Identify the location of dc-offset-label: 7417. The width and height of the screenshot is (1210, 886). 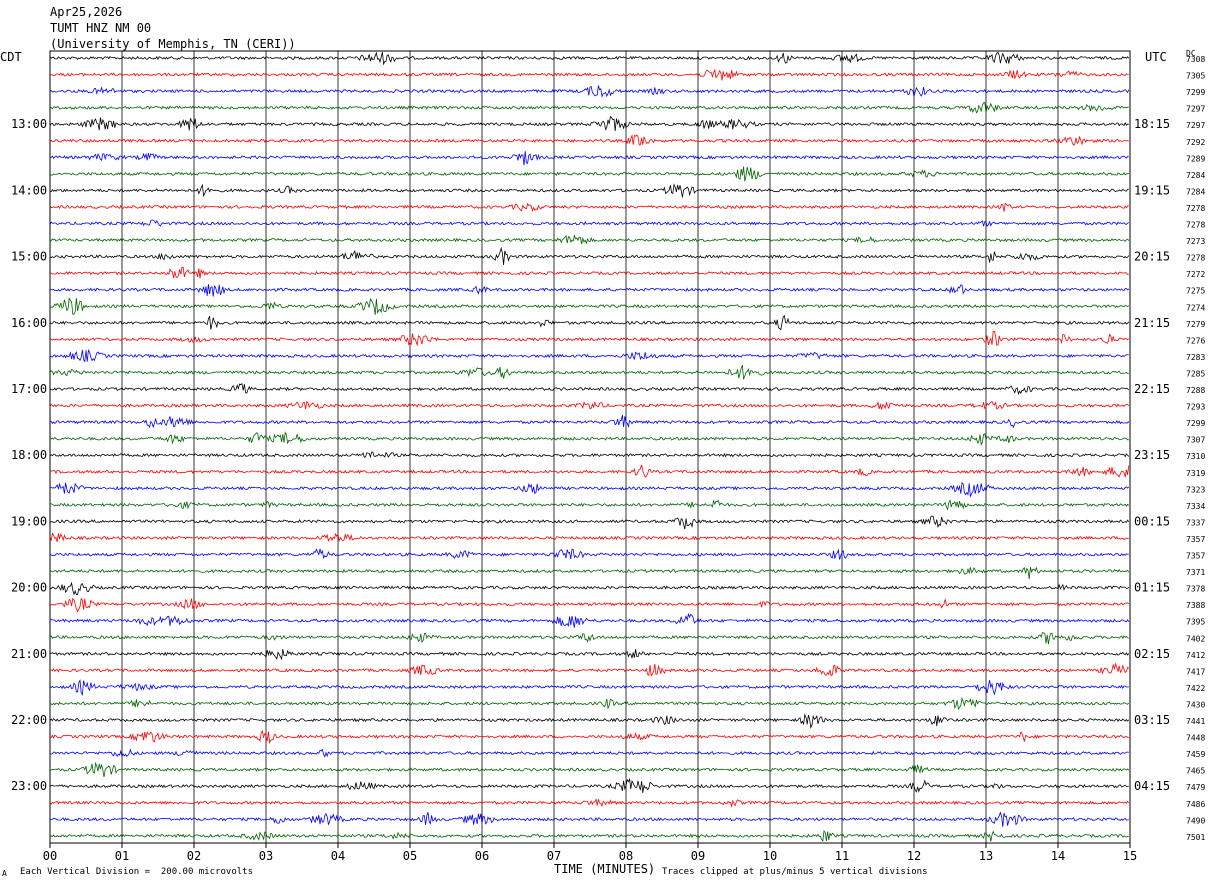
(1195, 671).